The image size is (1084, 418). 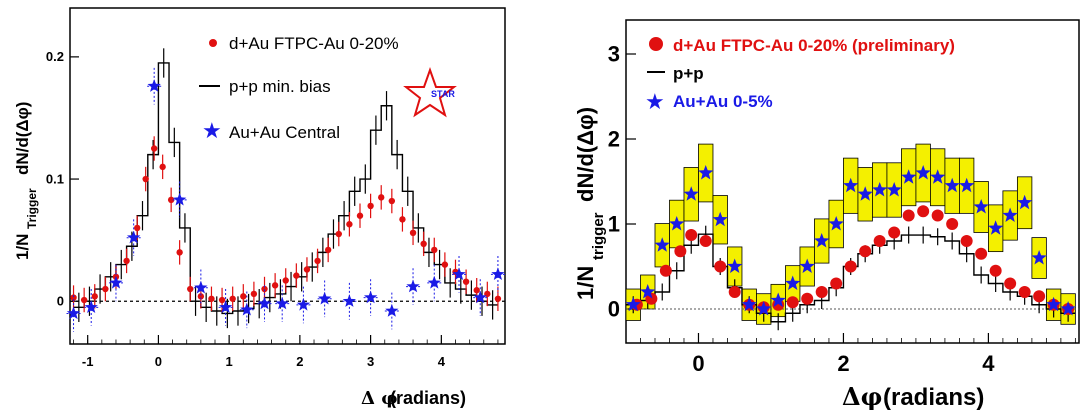 What do you see at coordinates (213, 43) in the screenshot?
I see `legend-red-marker` at bounding box center [213, 43].